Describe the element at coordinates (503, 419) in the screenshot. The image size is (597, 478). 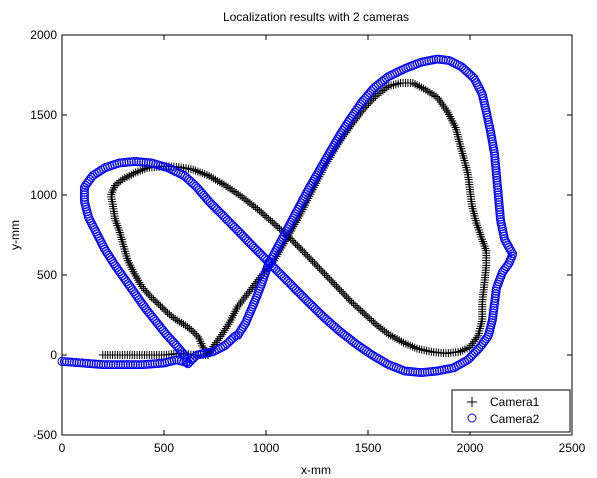
I see `legend-item-camera2: Camera2` at that location.